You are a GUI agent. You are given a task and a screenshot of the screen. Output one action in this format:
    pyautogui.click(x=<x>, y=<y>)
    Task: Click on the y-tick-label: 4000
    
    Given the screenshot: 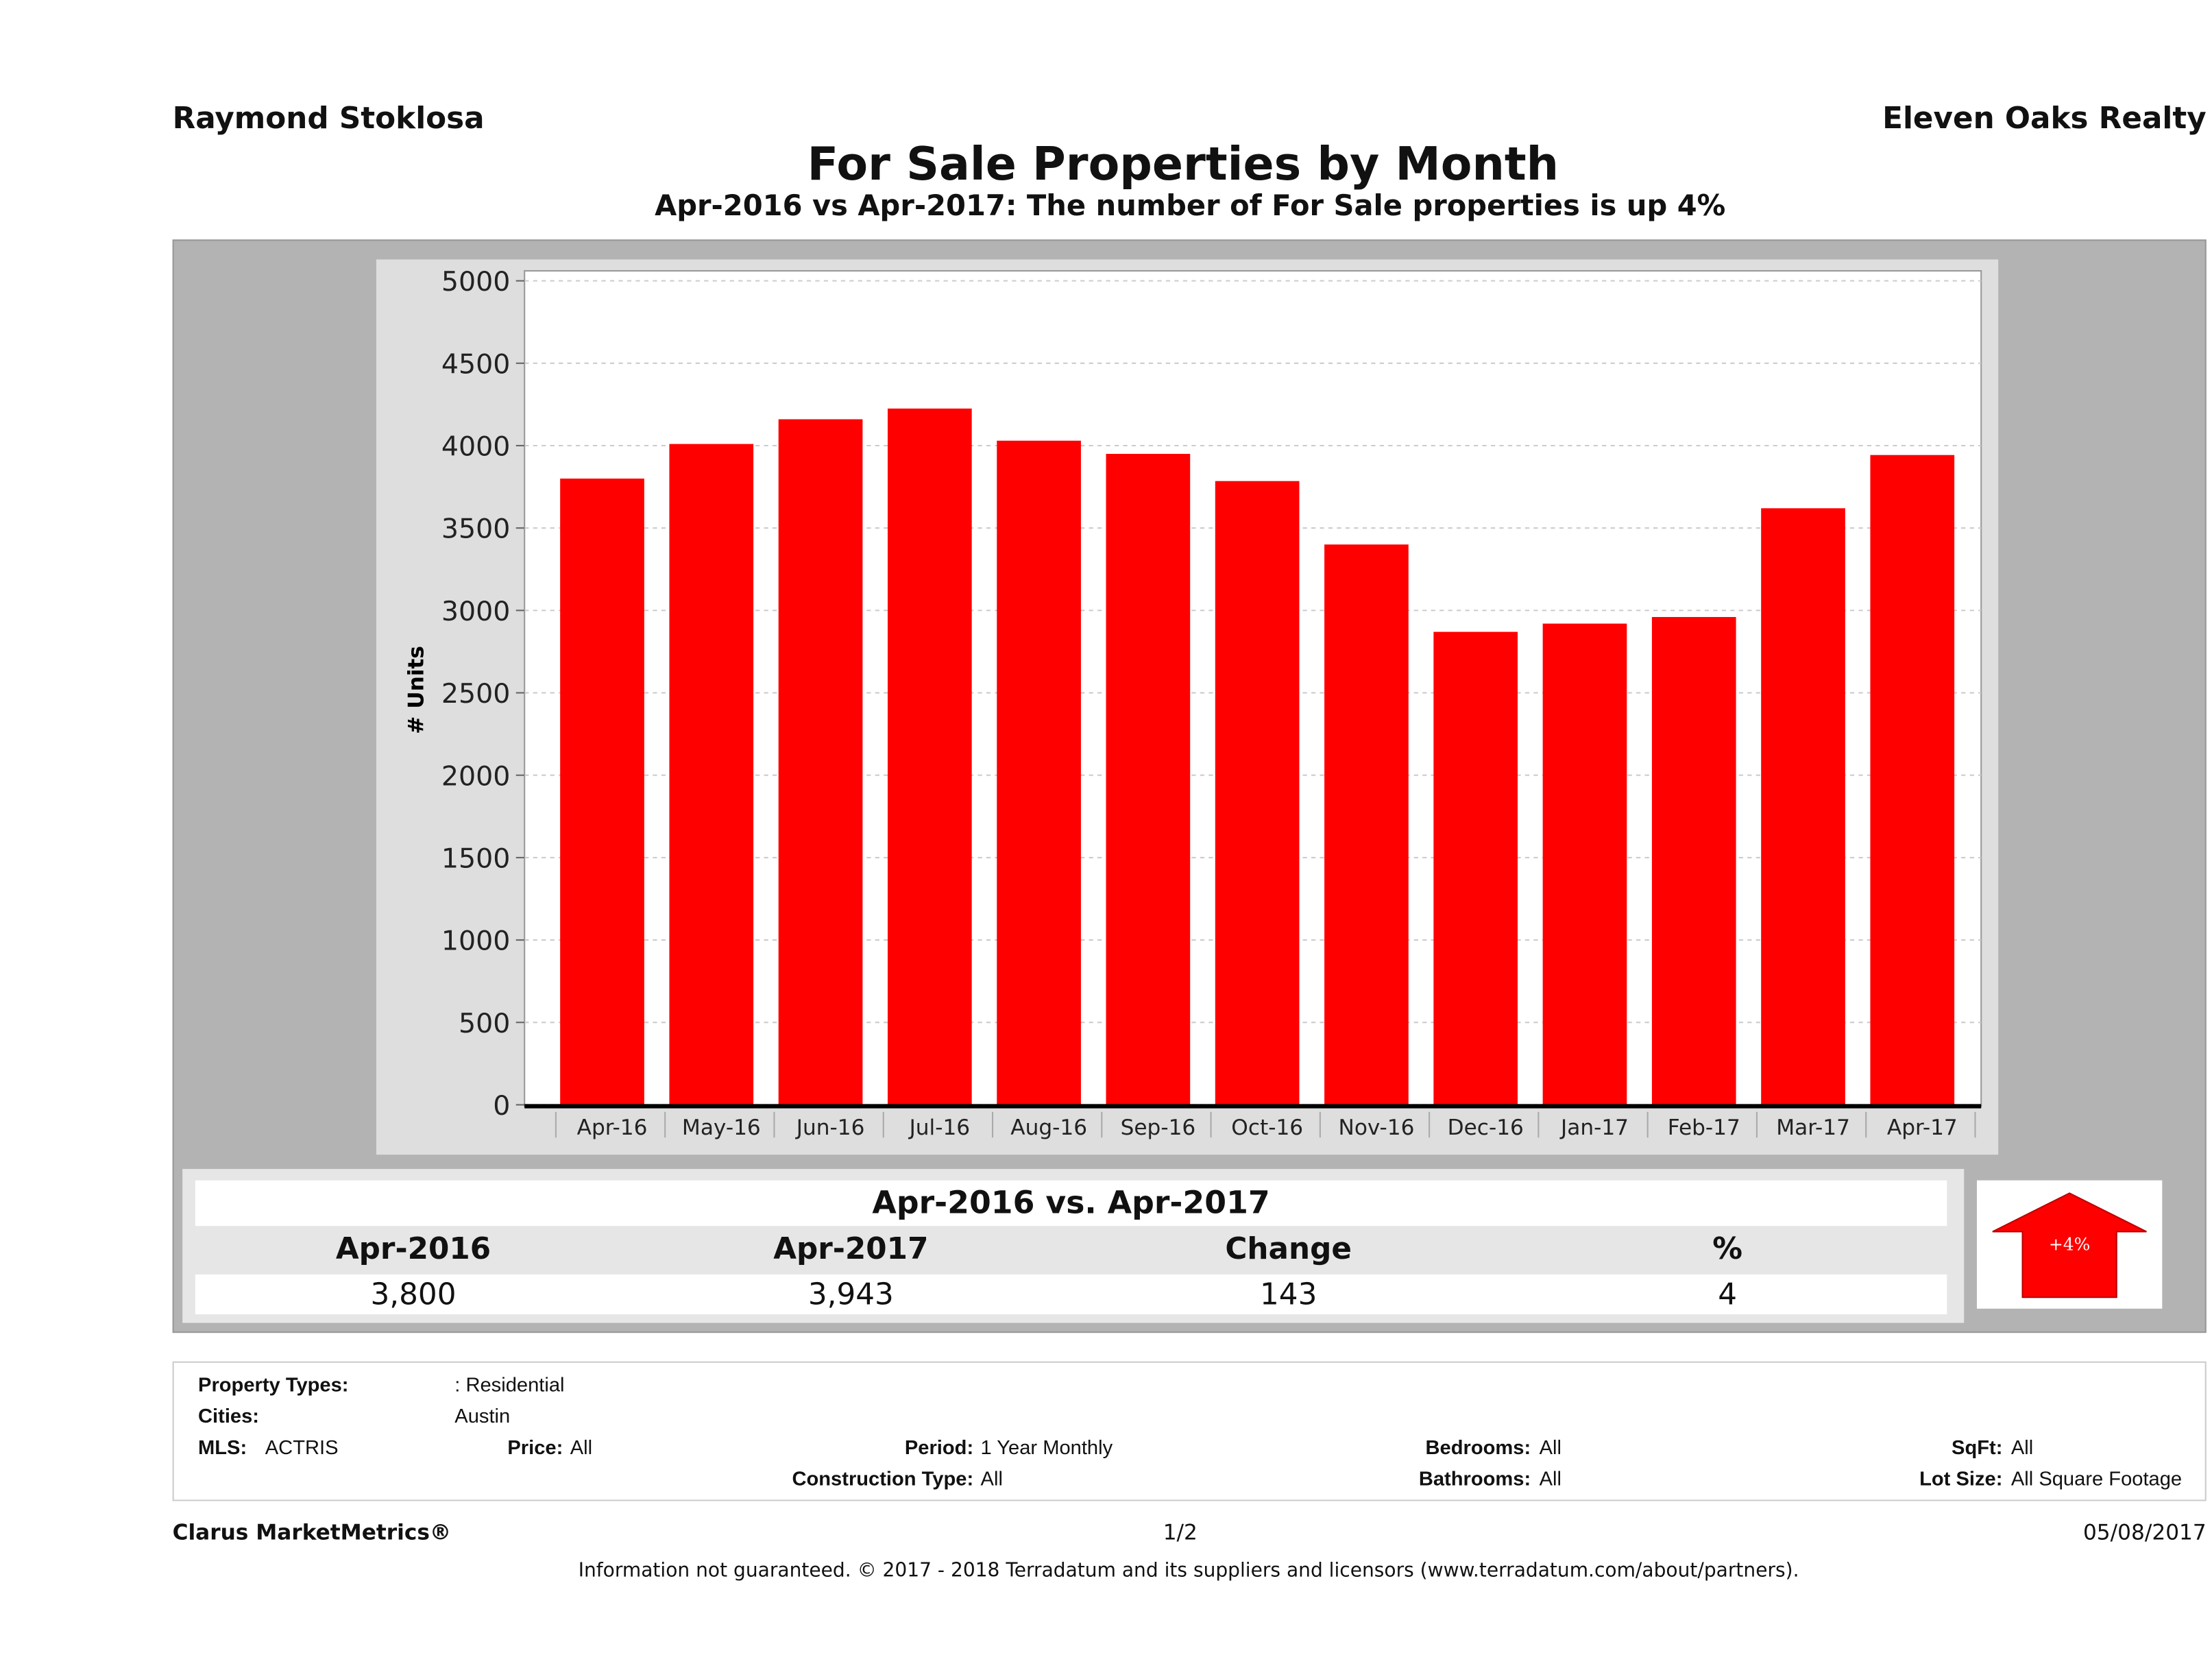 What is the action you would take?
    pyautogui.click(x=476, y=447)
    